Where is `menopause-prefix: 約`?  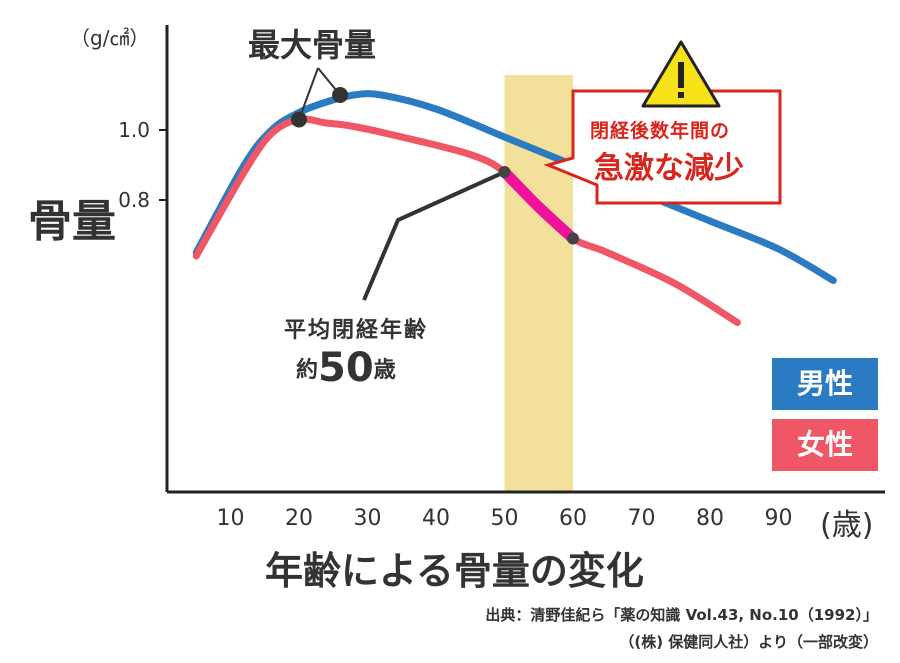 menopause-prefix: 約 is located at coordinates (307, 370).